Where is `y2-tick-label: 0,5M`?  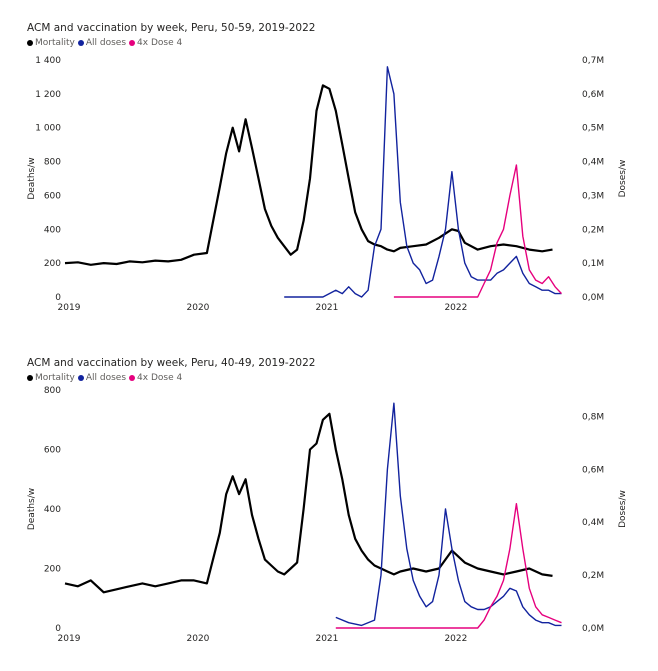
y2-tick-label: 0,5M is located at coordinates (593, 129).